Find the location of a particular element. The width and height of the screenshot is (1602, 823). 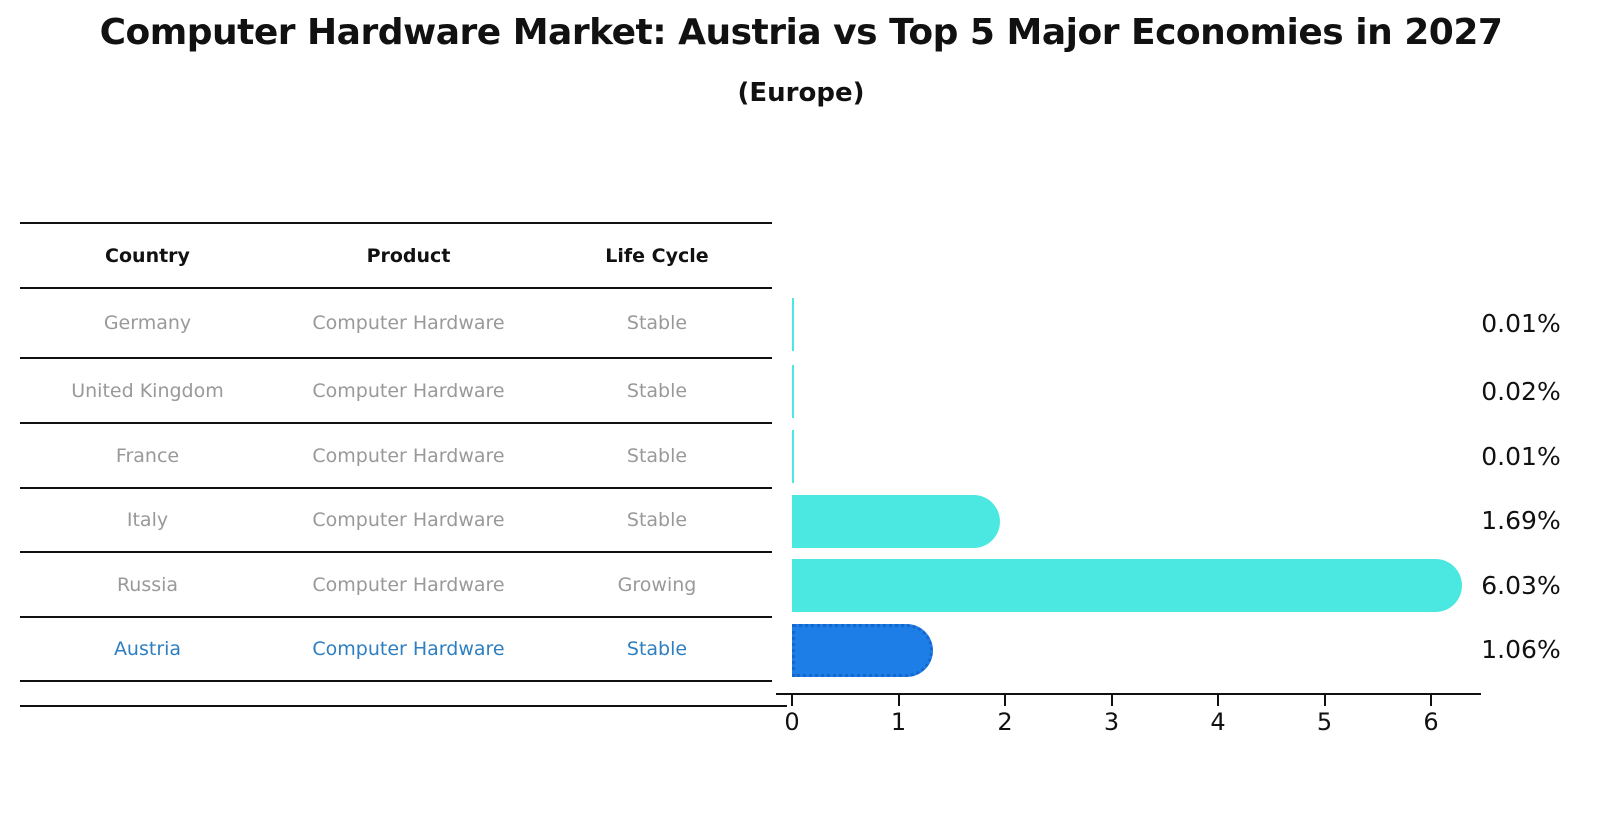

table-header-life-cycle: Life Cycle is located at coordinates (657, 255).